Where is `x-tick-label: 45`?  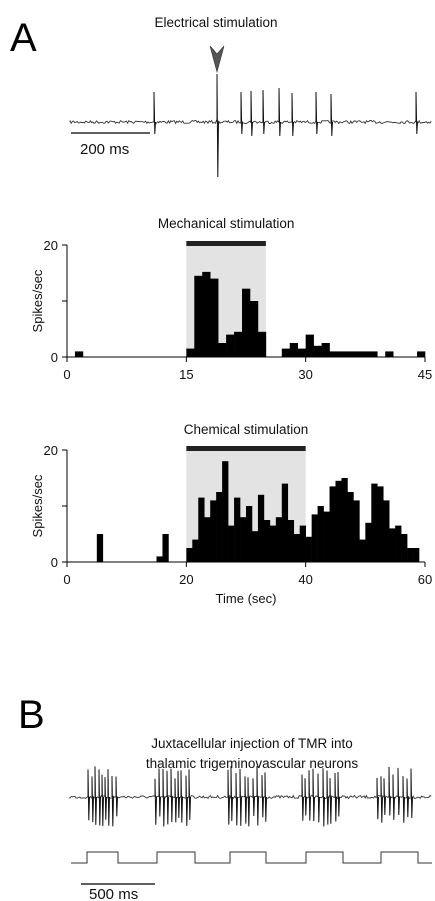
x-tick-label: 45 is located at coordinates (425, 374).